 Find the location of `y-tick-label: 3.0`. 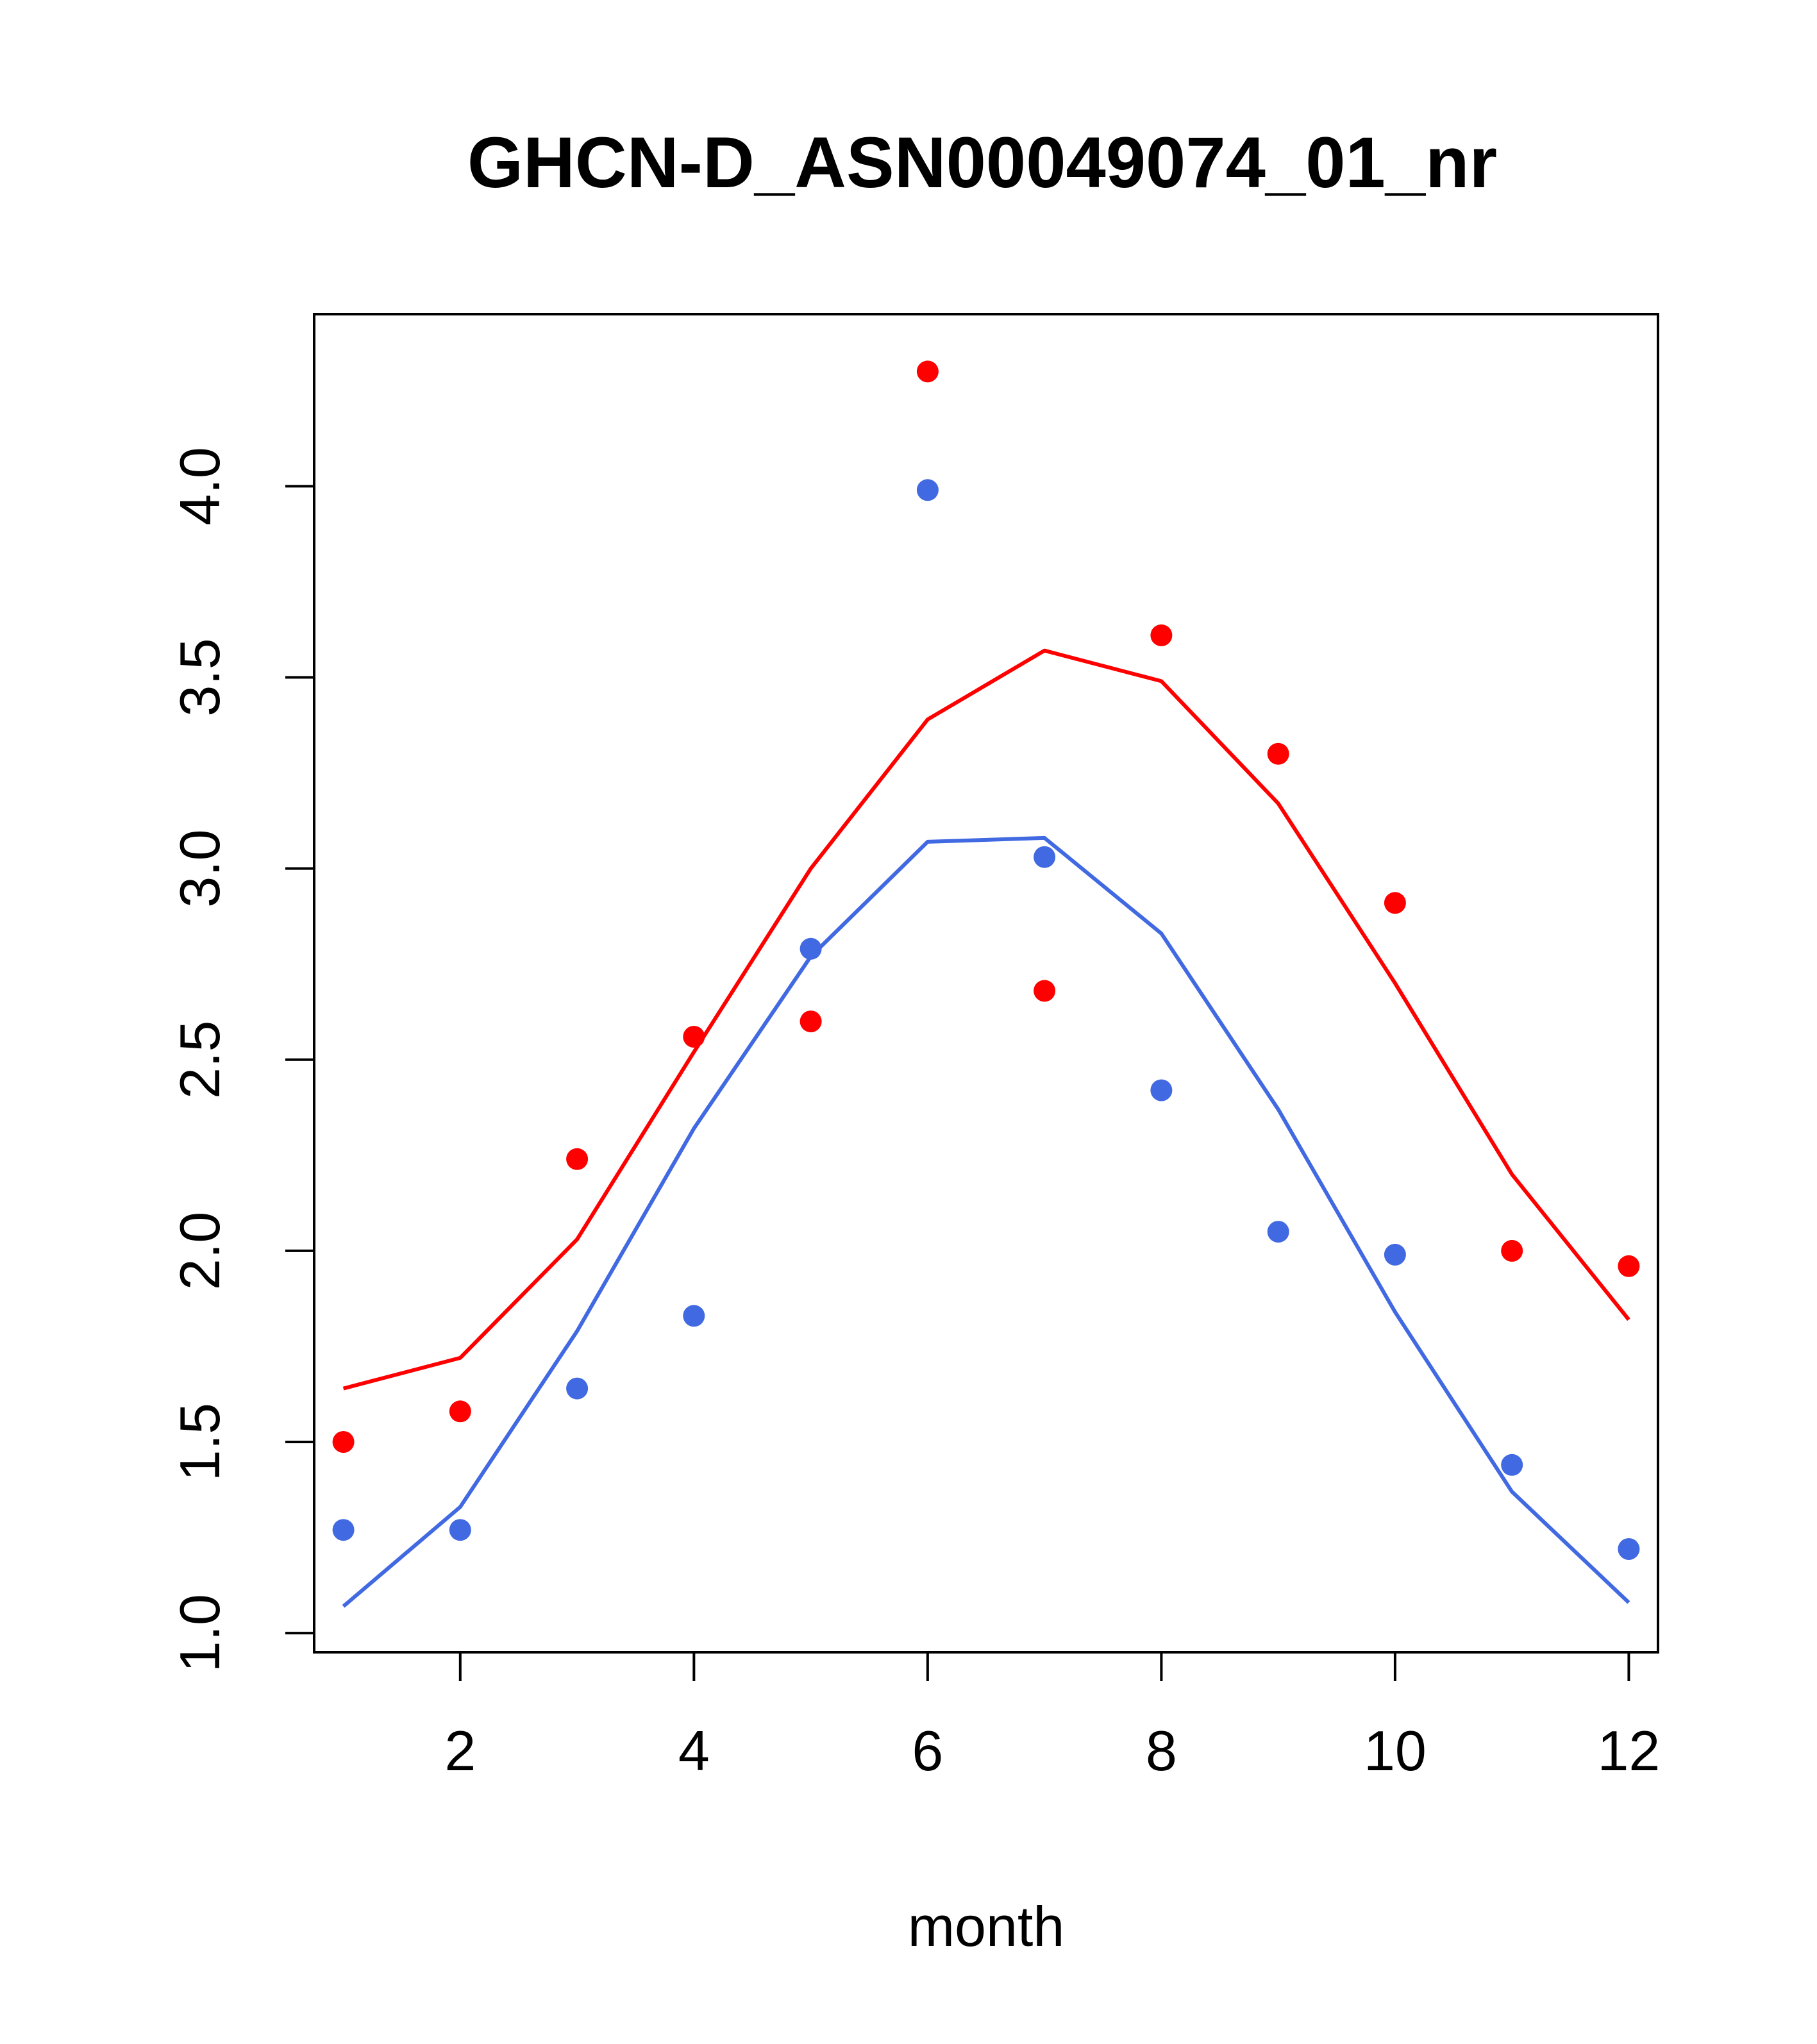

y-tick-label: 3.0 is located at coordinates (200, 868).